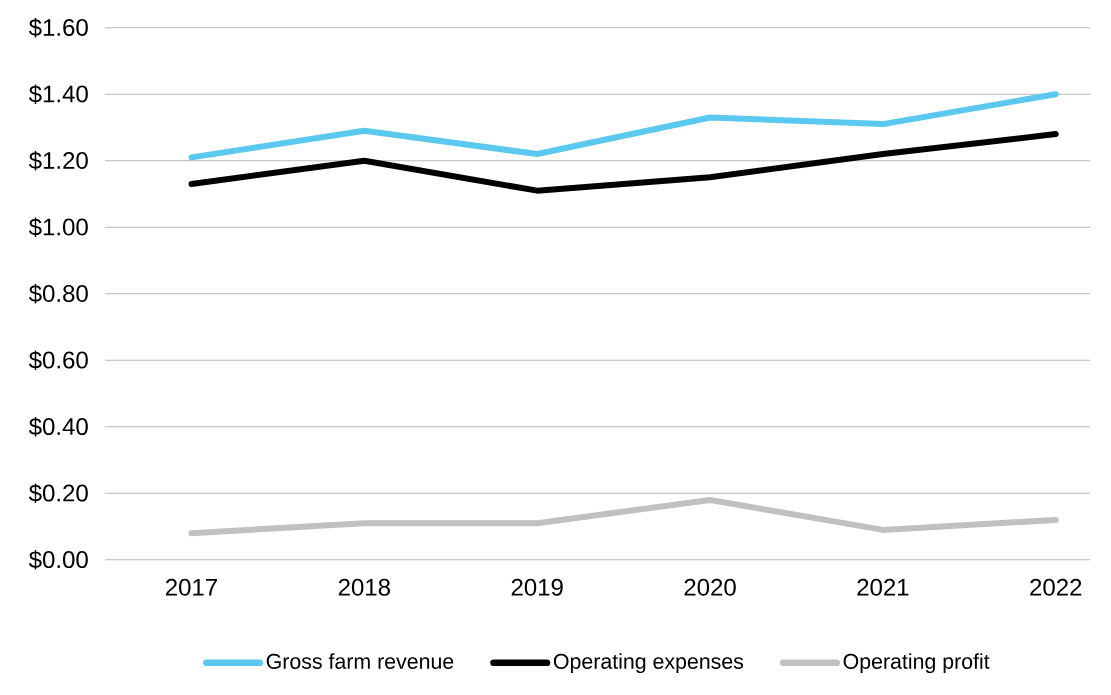 The height and width of the screenshot is (695, 1111). I want to click on x-tick-label: 2020, so click(710, 587).